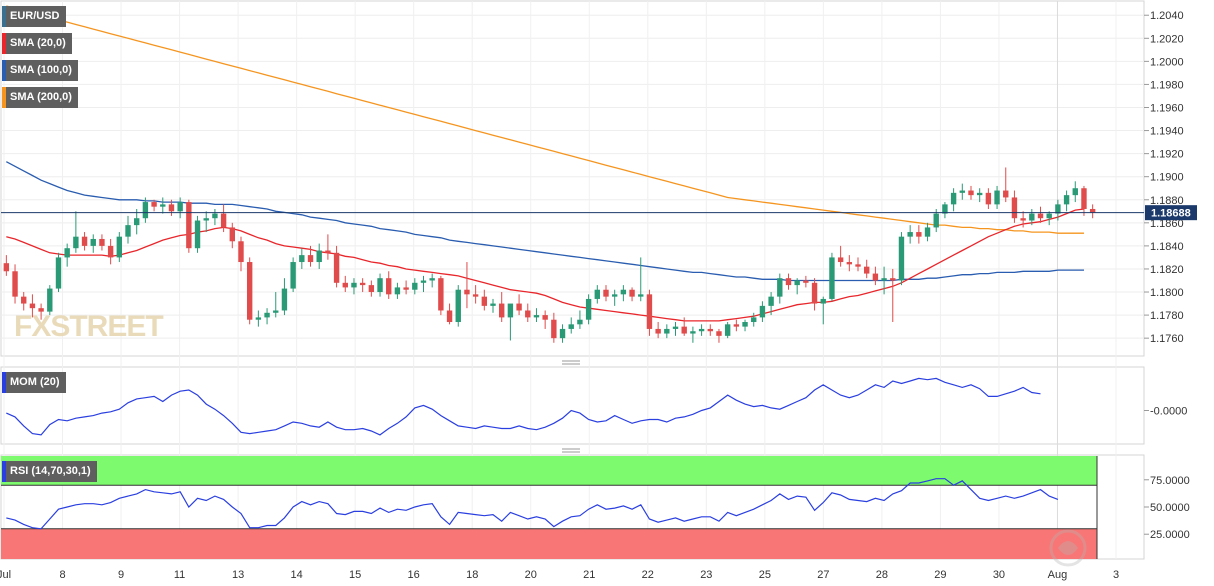 This screenshot has width=1214, height=586. I want to click on price-tick-label: 1.1880, so click(1167, 201).